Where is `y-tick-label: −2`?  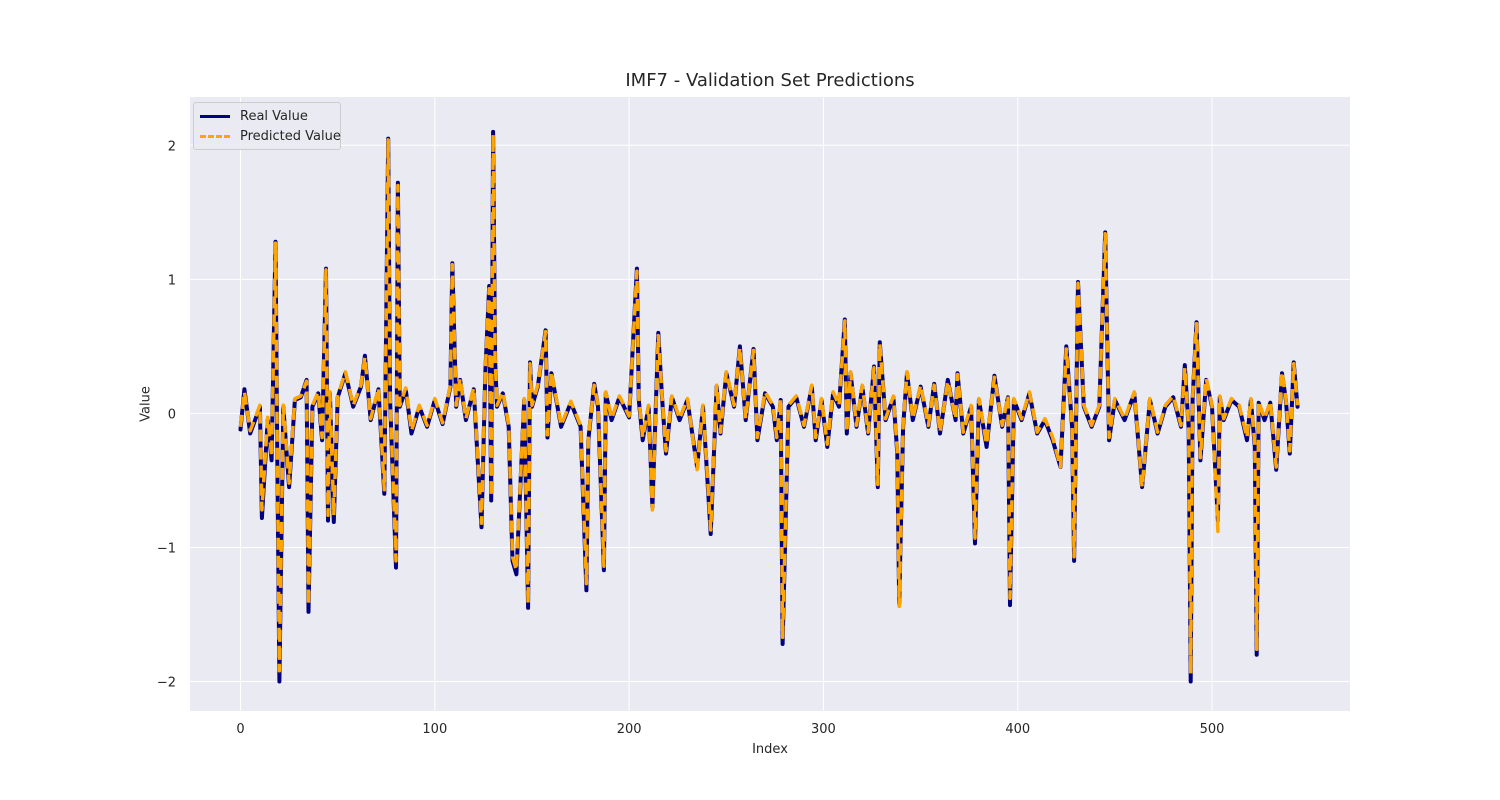 y-tick-label: −2 is located at coordinates (166, 683).